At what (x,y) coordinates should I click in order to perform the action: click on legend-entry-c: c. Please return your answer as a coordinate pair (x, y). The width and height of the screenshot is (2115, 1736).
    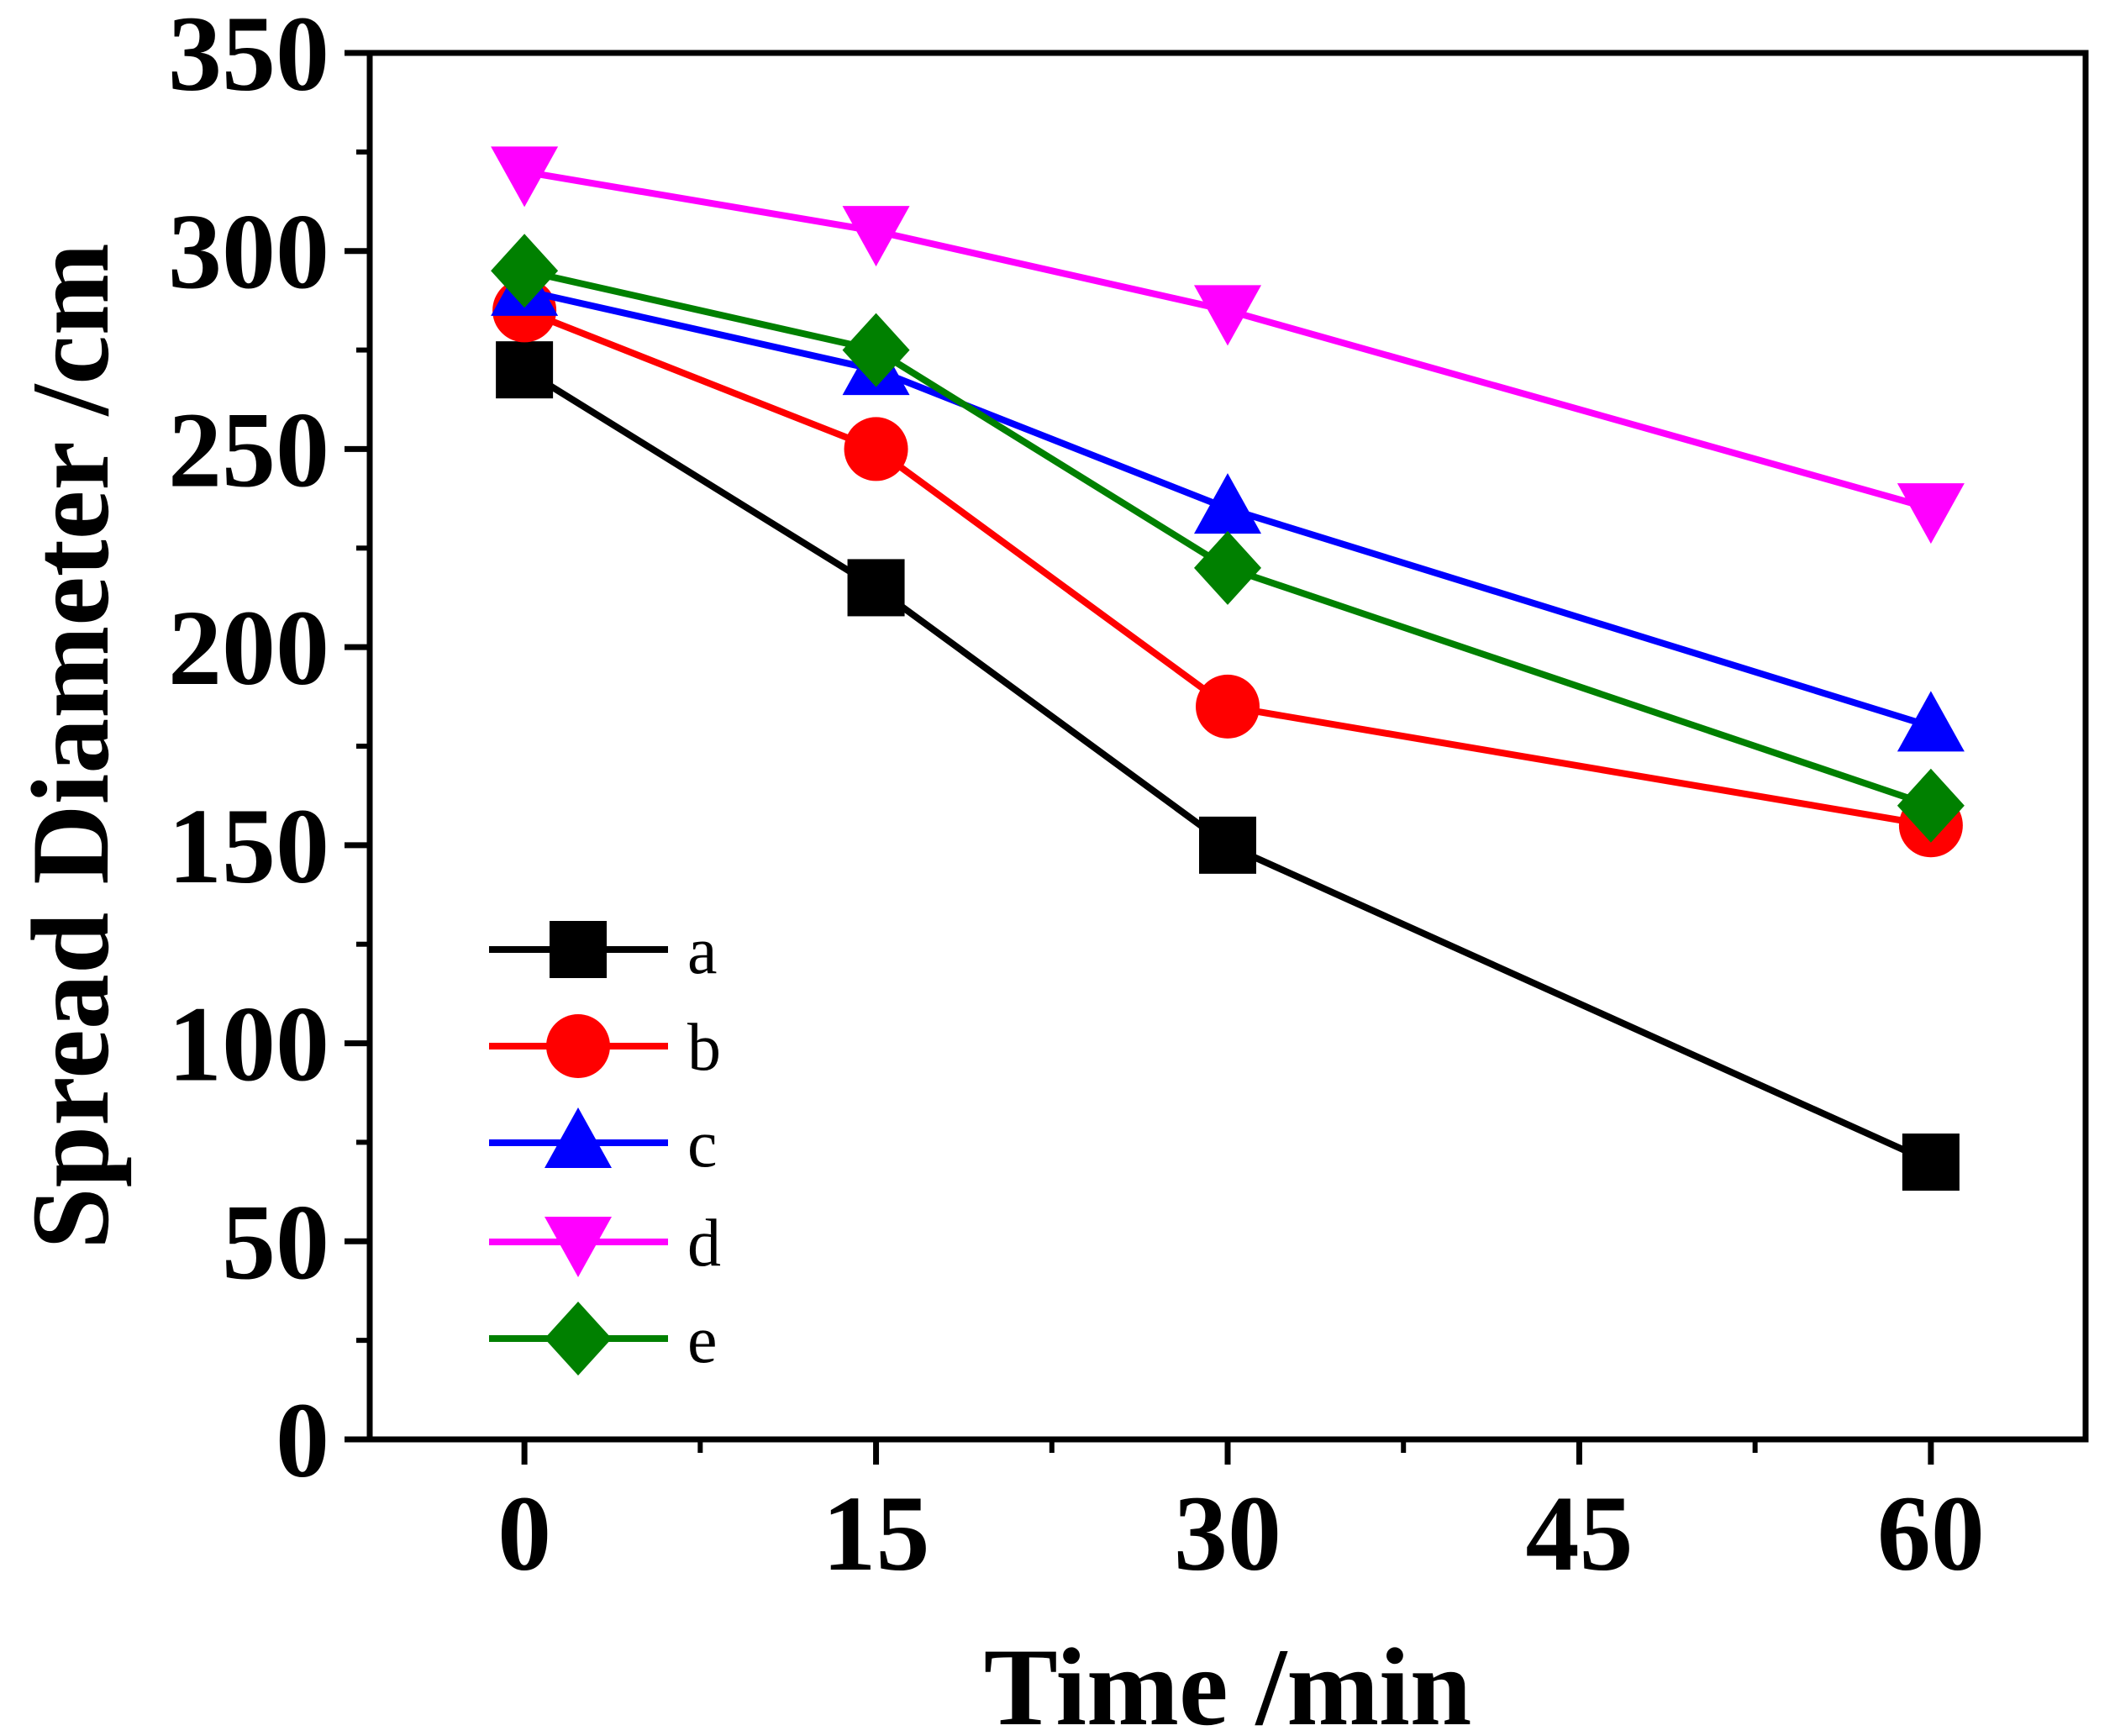
    Looking at the image, I should click on (603, 1144).